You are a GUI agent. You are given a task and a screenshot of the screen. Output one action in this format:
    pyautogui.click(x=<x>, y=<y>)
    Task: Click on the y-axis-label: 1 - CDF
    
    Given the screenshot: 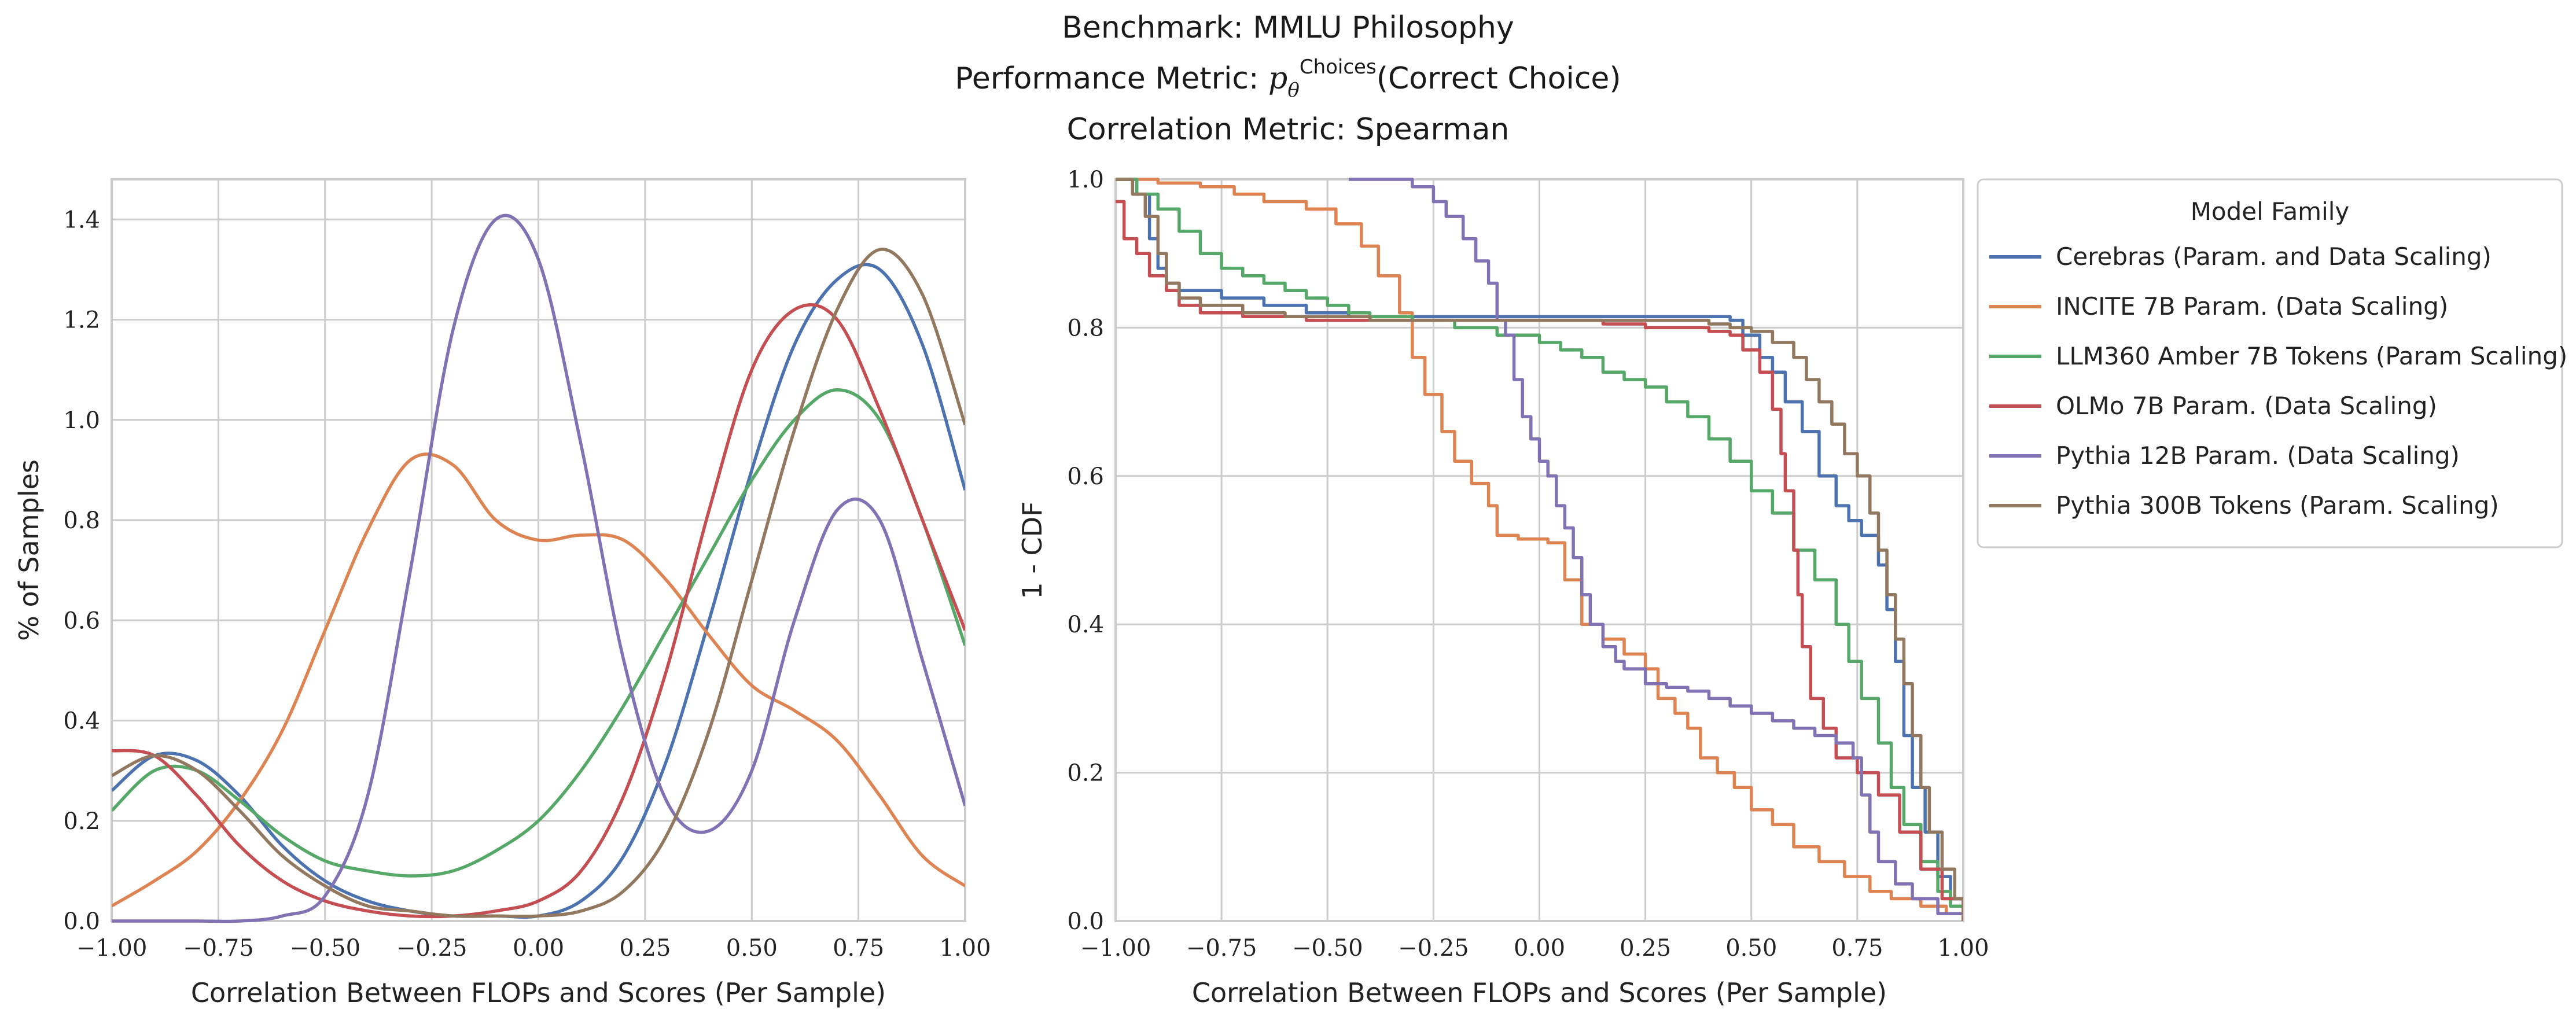 What is the action you would take?
    pyautogui.click(x=1032, y=550)
    